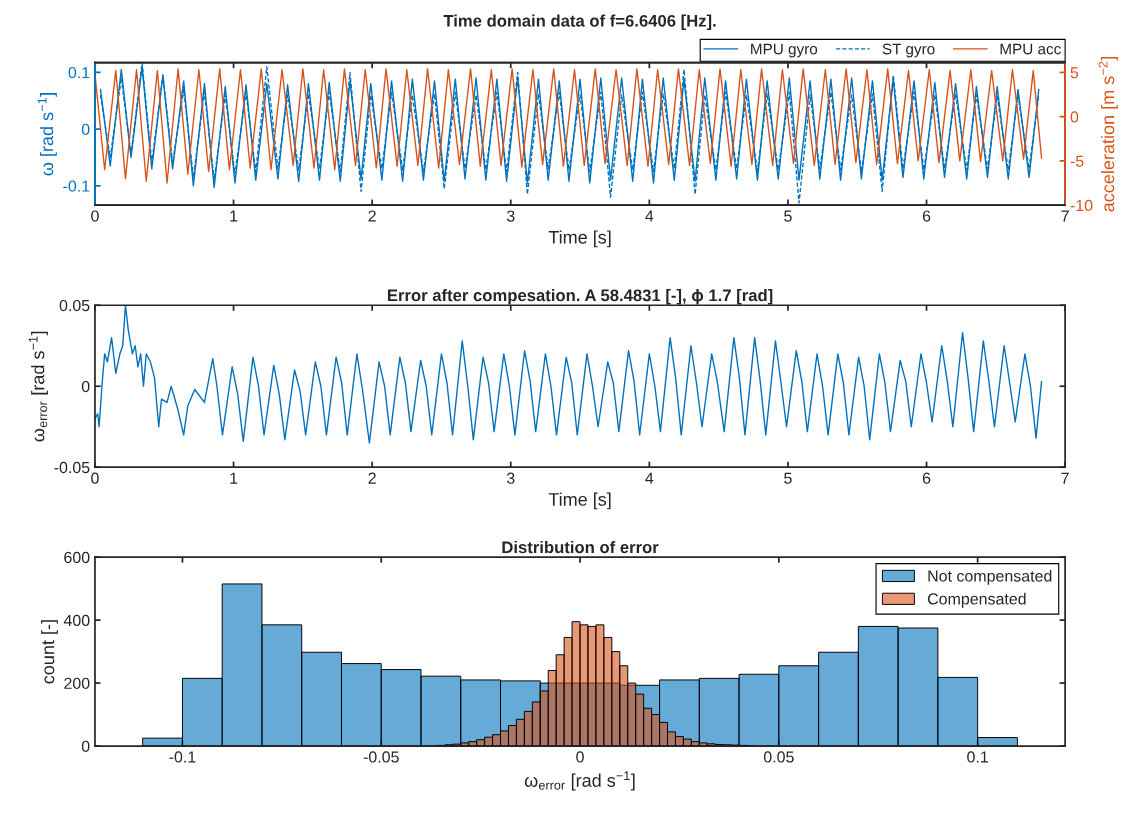  I want to click on chart-title: Distribution of error, so click(580, 547).